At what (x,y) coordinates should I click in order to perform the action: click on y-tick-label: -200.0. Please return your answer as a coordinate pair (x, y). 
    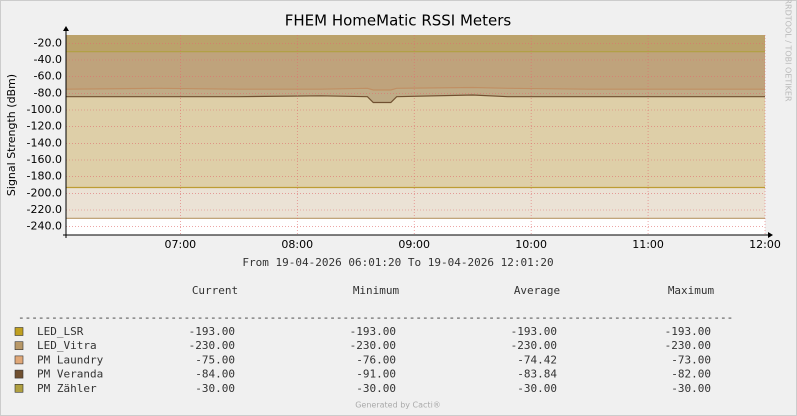
    Looking at the image, I should click on (44, 192).